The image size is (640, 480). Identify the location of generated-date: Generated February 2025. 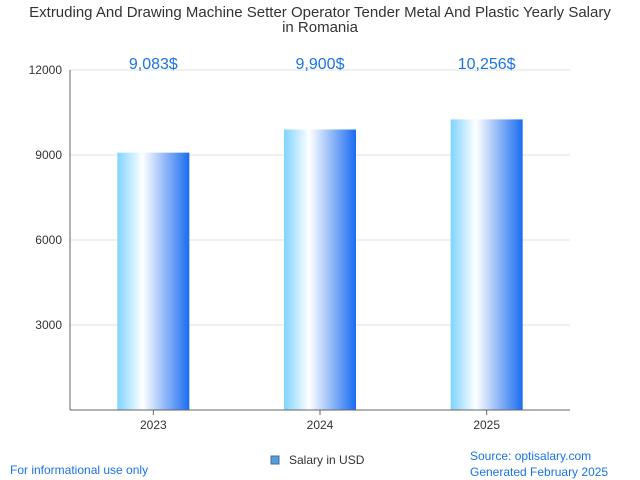
(539, 472).